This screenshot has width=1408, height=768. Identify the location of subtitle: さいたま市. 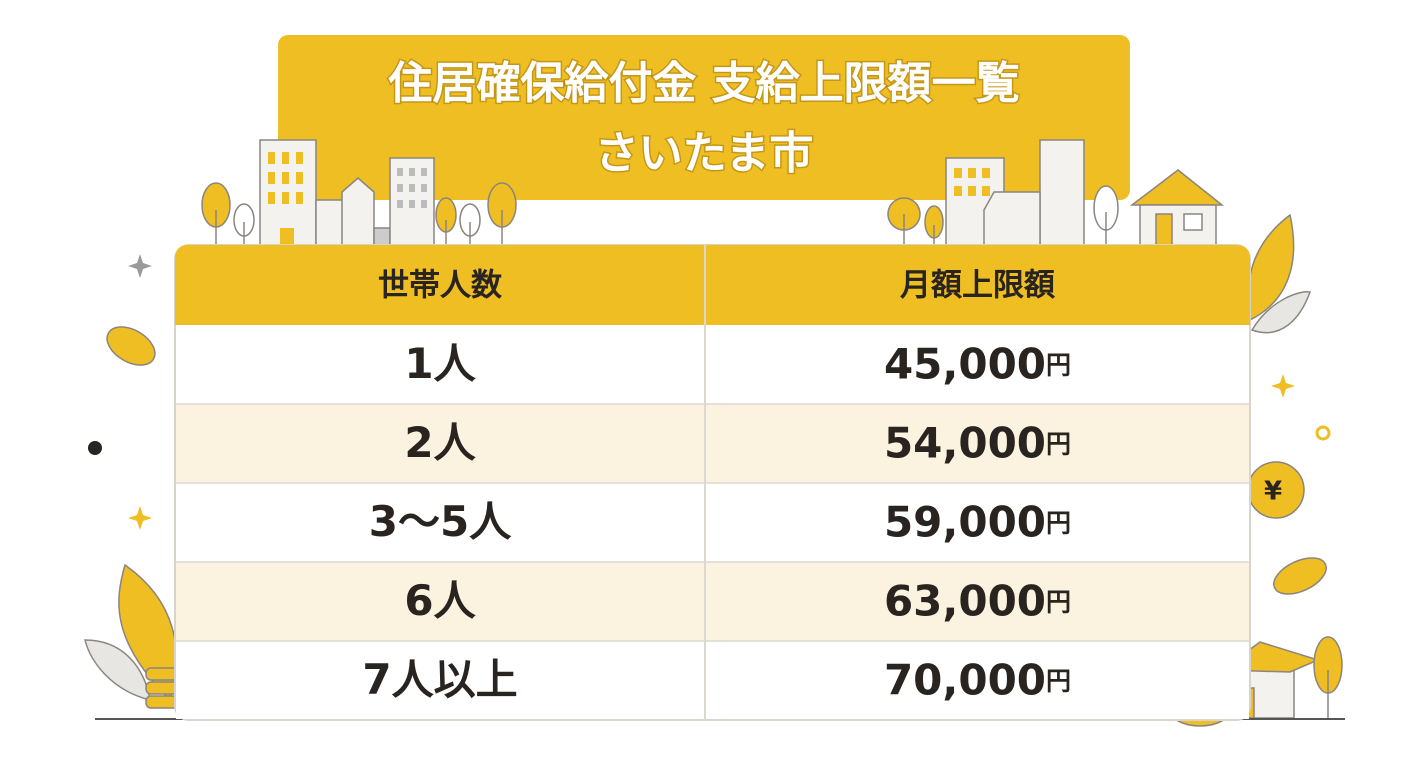
(704, 153).